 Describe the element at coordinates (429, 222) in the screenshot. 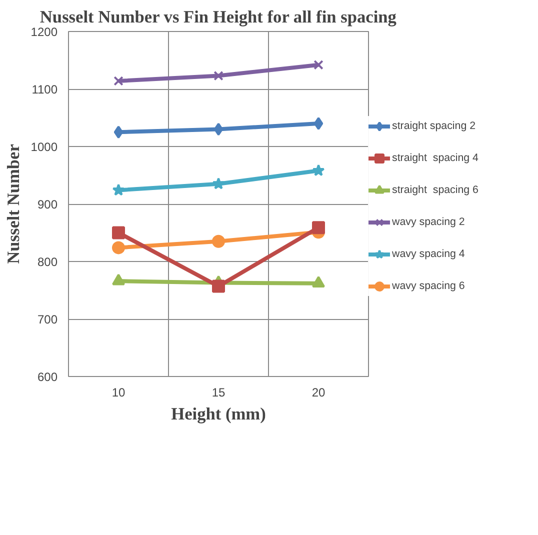

I see `legend-label: wavy spacing 2` at that location.